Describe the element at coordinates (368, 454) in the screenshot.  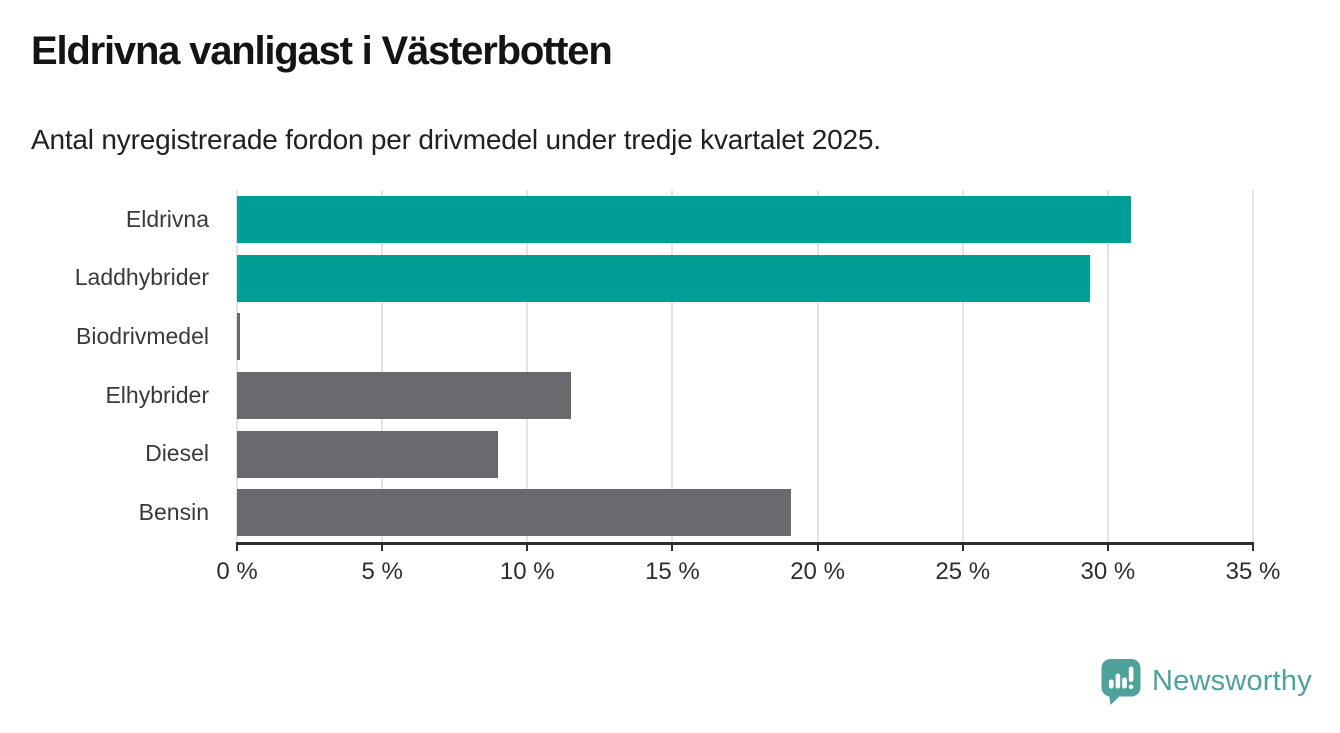
I see `bar-diesel` at that location.